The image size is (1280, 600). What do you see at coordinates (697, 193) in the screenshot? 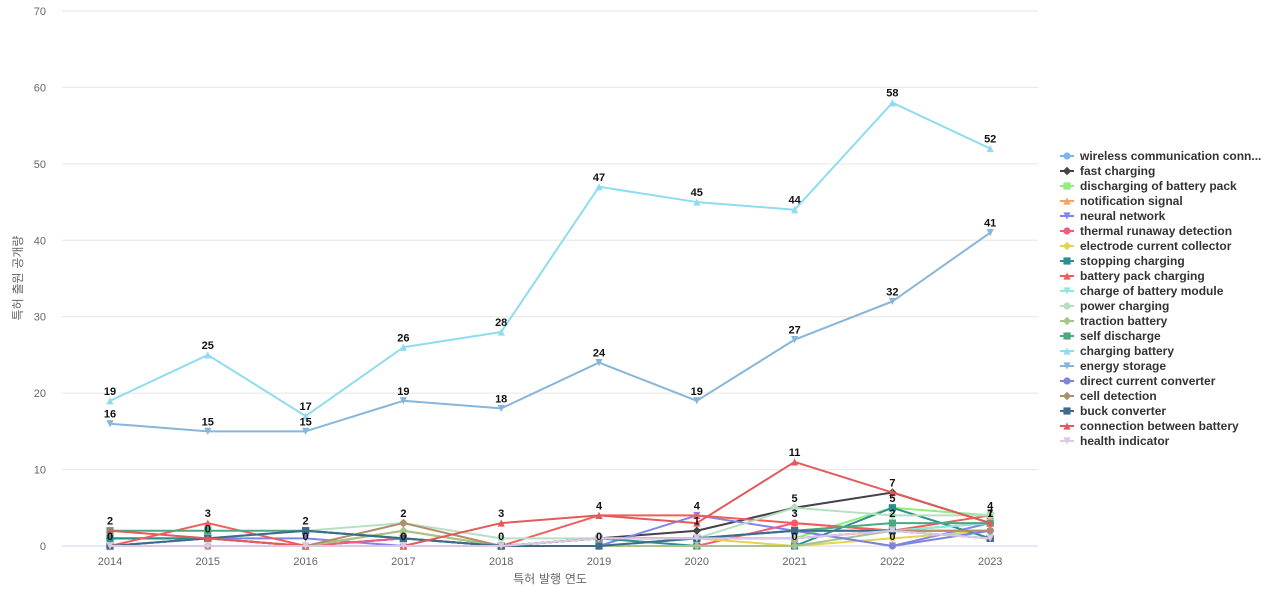
I see `data-label: 45` at bounding box center [697, 193].